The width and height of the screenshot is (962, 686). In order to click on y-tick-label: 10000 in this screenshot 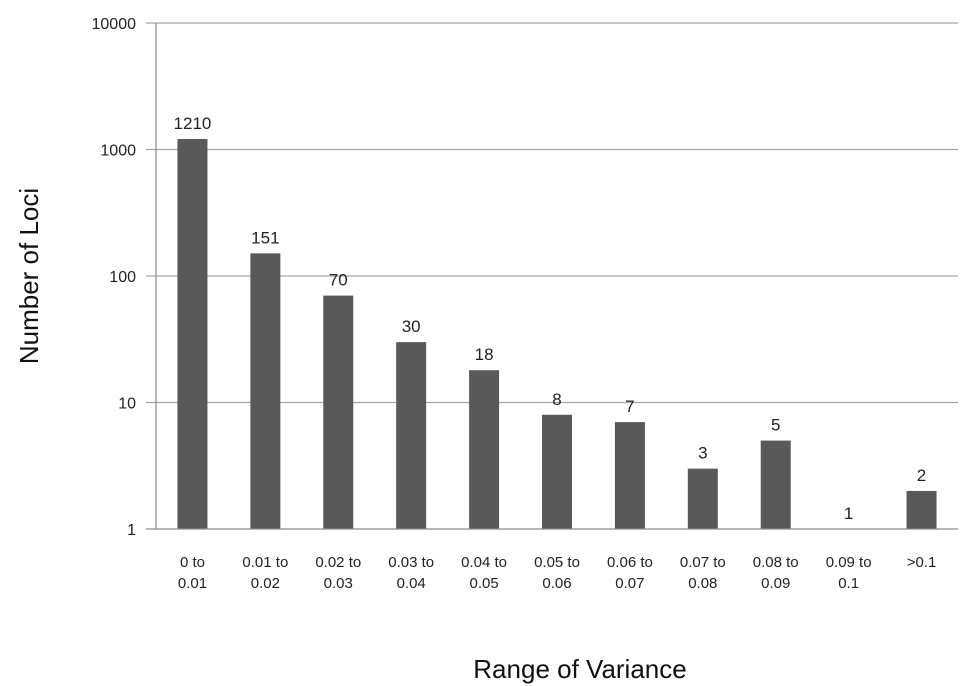, I will do `click(114, 24)`.